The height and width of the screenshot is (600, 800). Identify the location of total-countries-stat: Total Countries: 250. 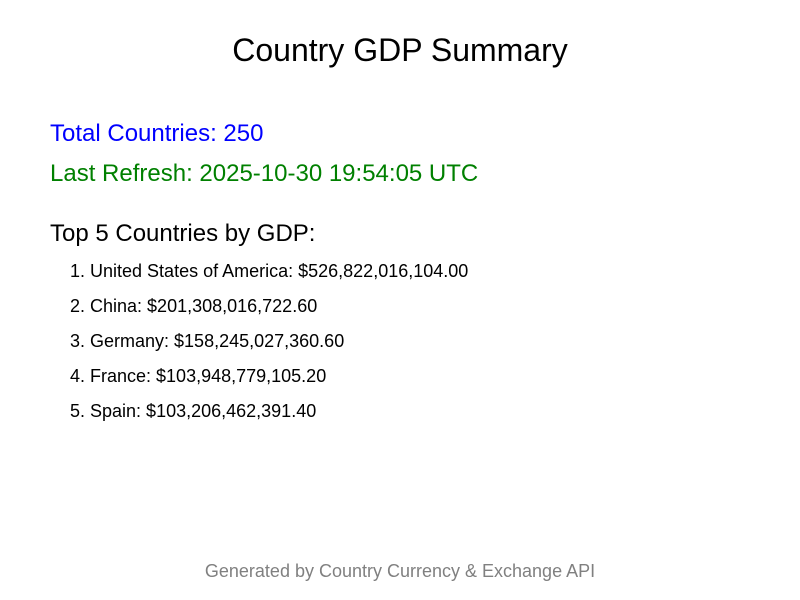
(157, 133).